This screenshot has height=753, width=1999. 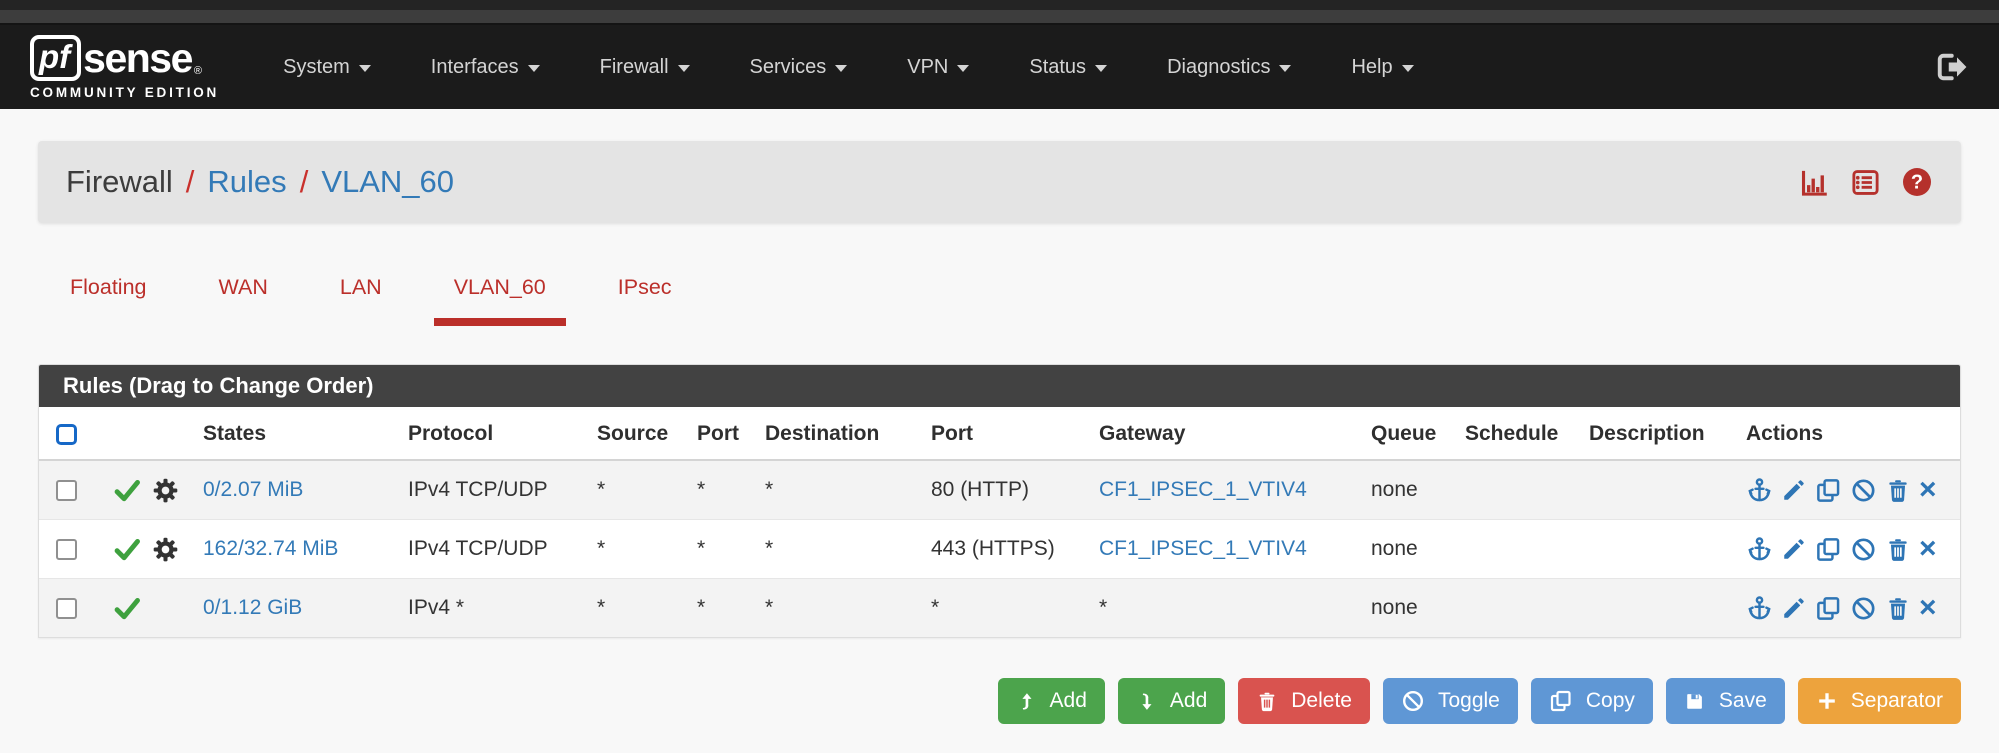 What do you see at coordinates (108, 287) in the screenshot?
I see `tab-floating: Floating` at bounding box center [108, 287].